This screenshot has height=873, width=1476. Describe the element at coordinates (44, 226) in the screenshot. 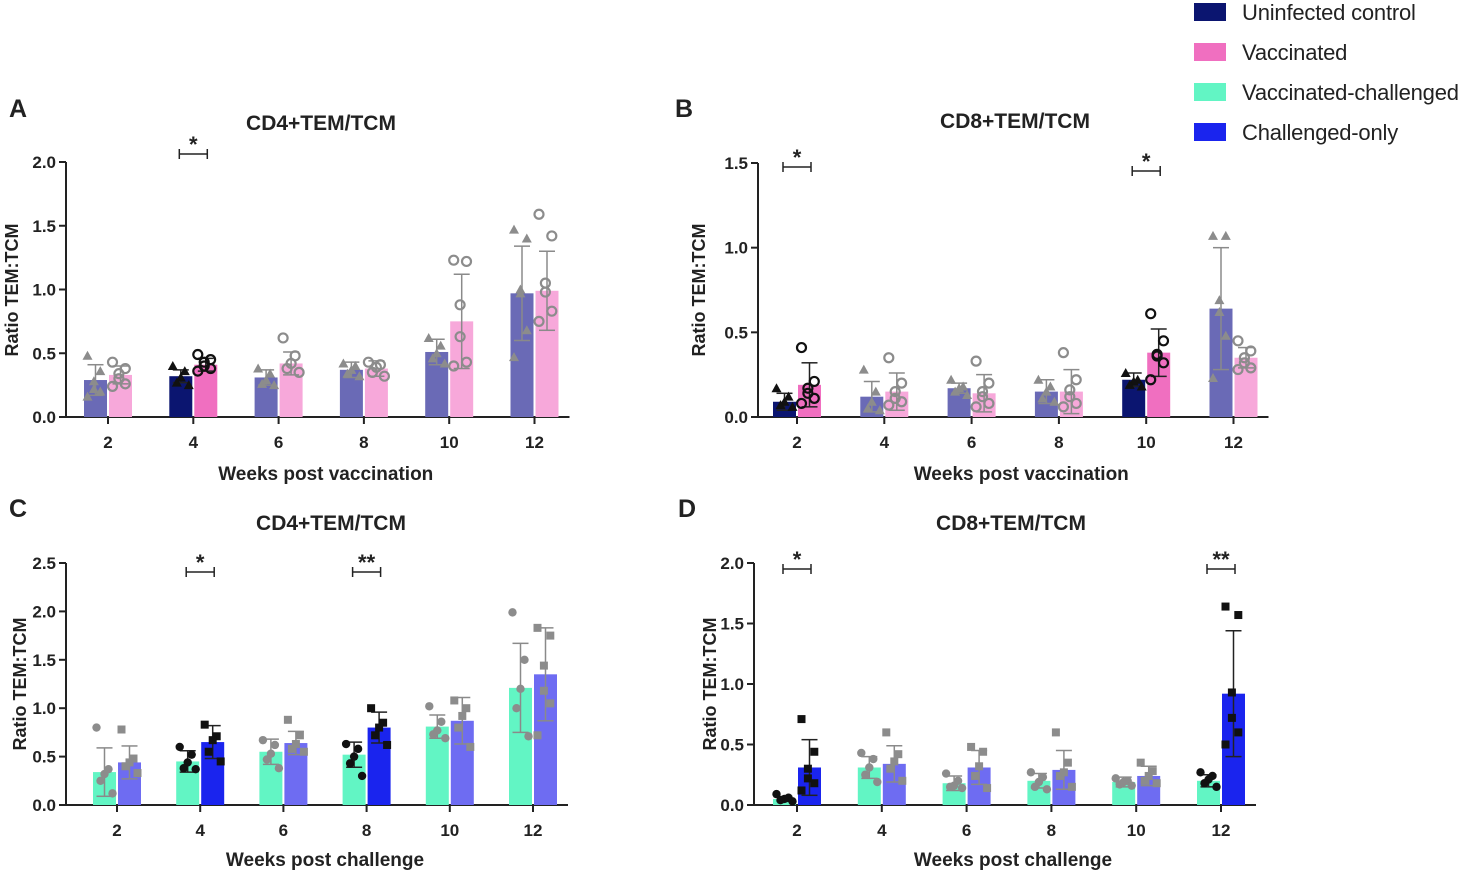

I see `y-tick-label: 1.5` at that location.